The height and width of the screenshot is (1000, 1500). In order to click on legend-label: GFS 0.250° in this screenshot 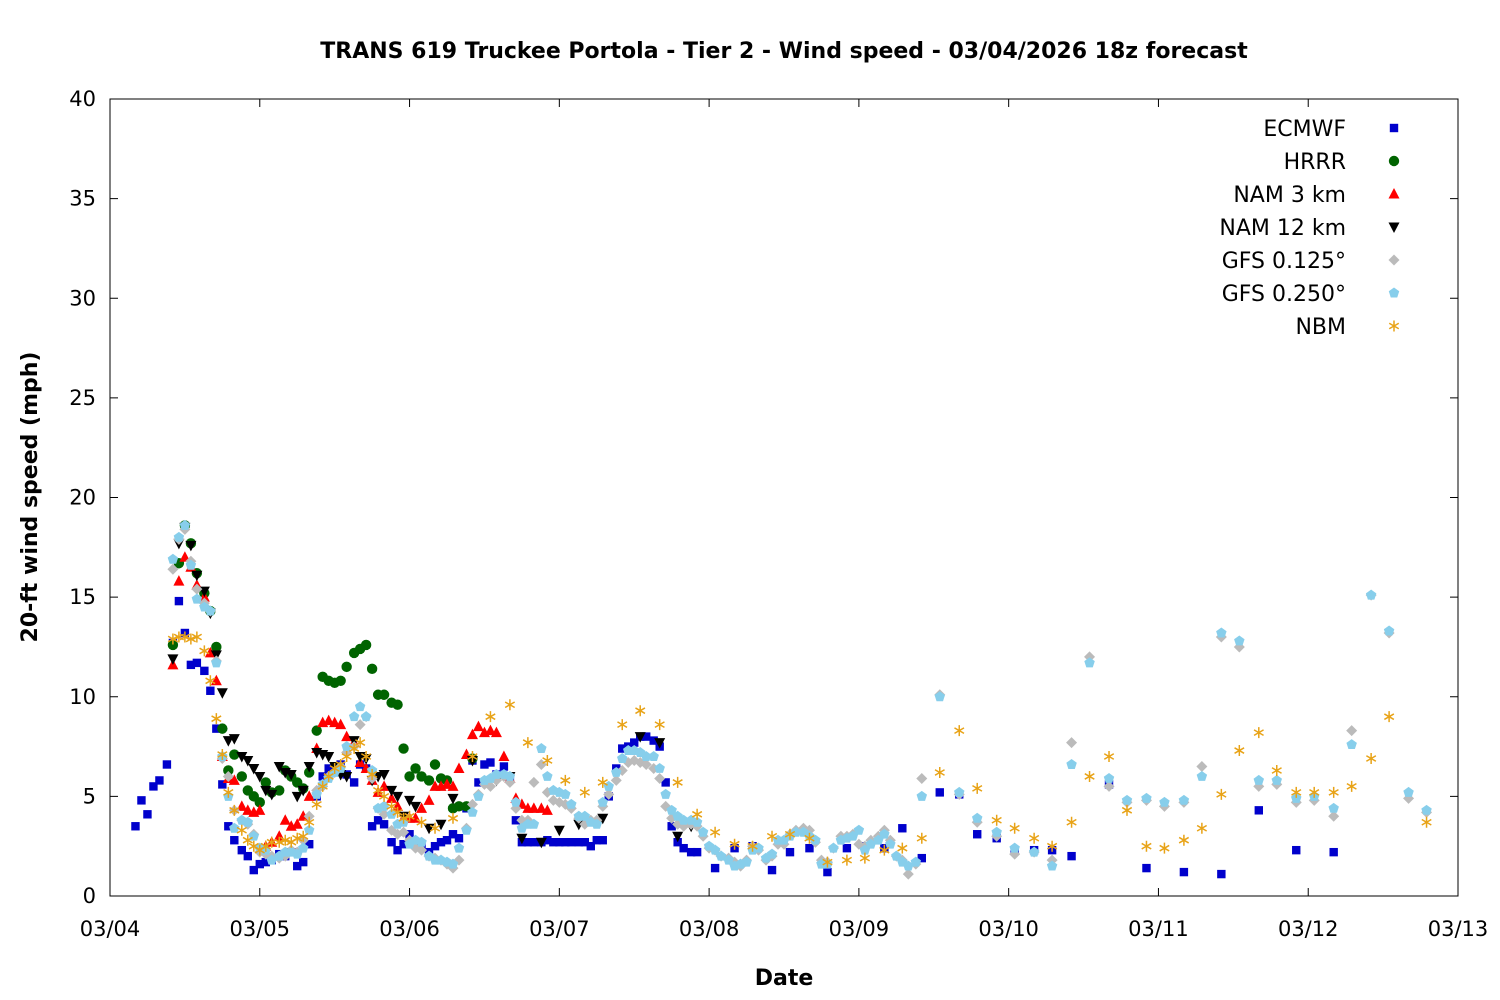, I will do `click(1284, 294)`.